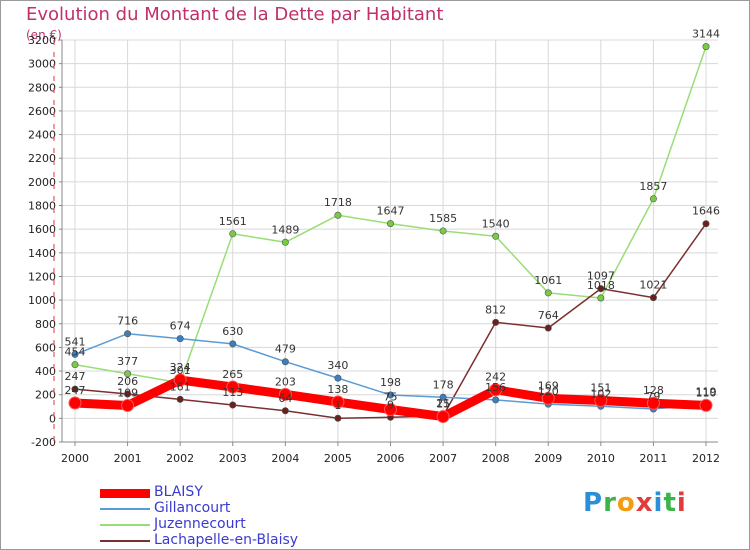  I want to click on data-label: 102, so click(600, 393).